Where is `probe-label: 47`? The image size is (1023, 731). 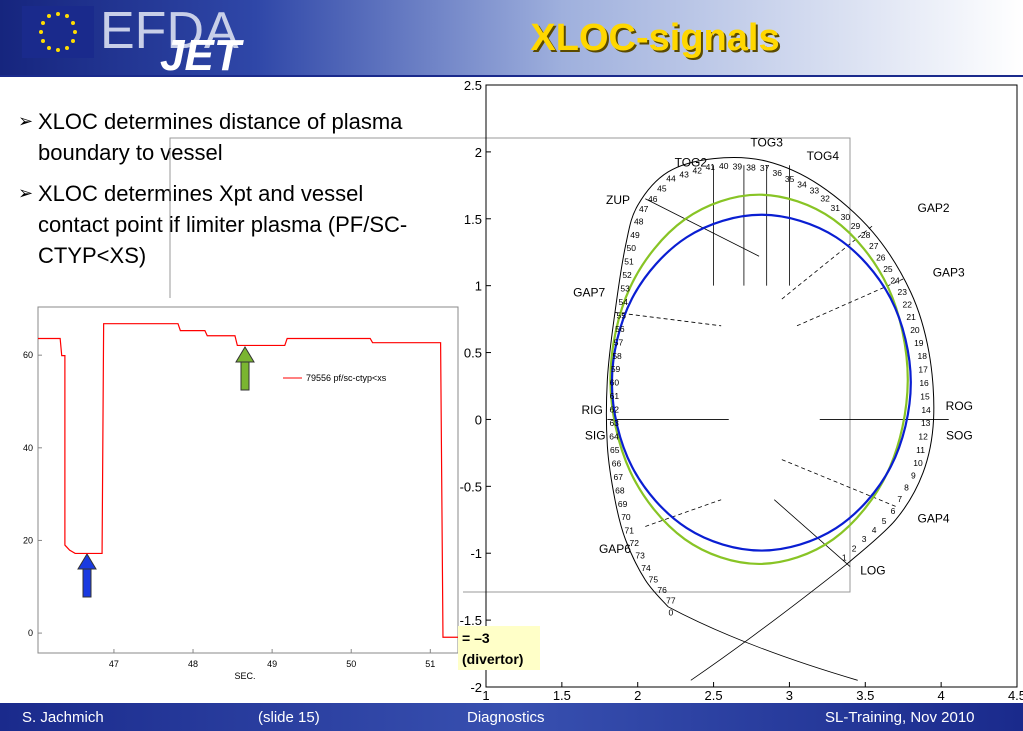
probe-label: 47 is located at coordinates (644, 209).